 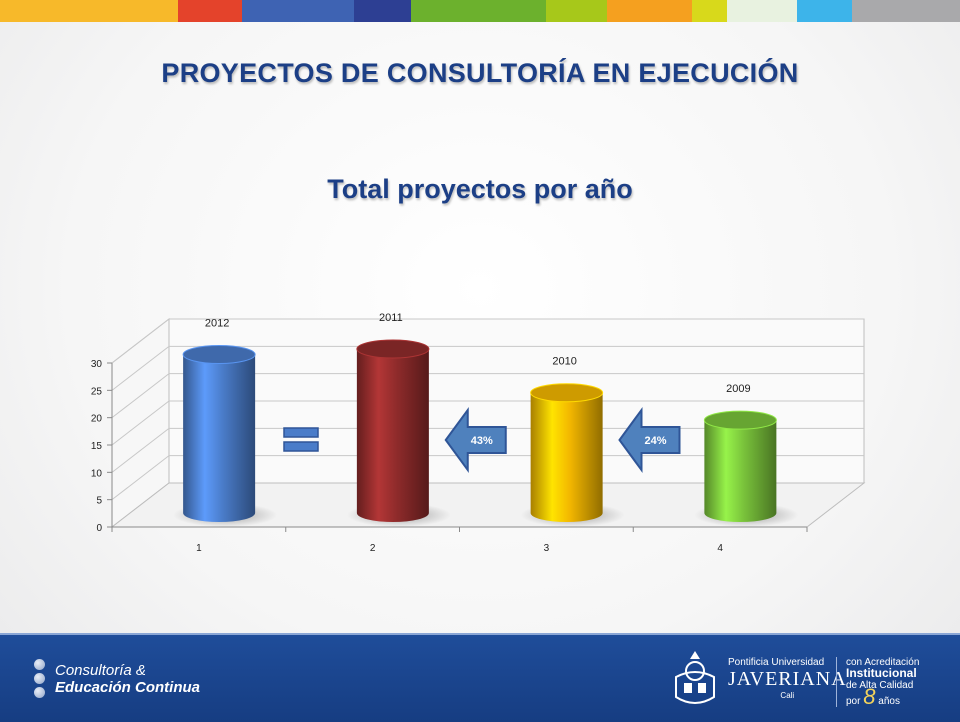 What do you see at coordinates (547, 548) in the screenshot?
I see `x-tick-label: 3` at bounding box center [547, 548].